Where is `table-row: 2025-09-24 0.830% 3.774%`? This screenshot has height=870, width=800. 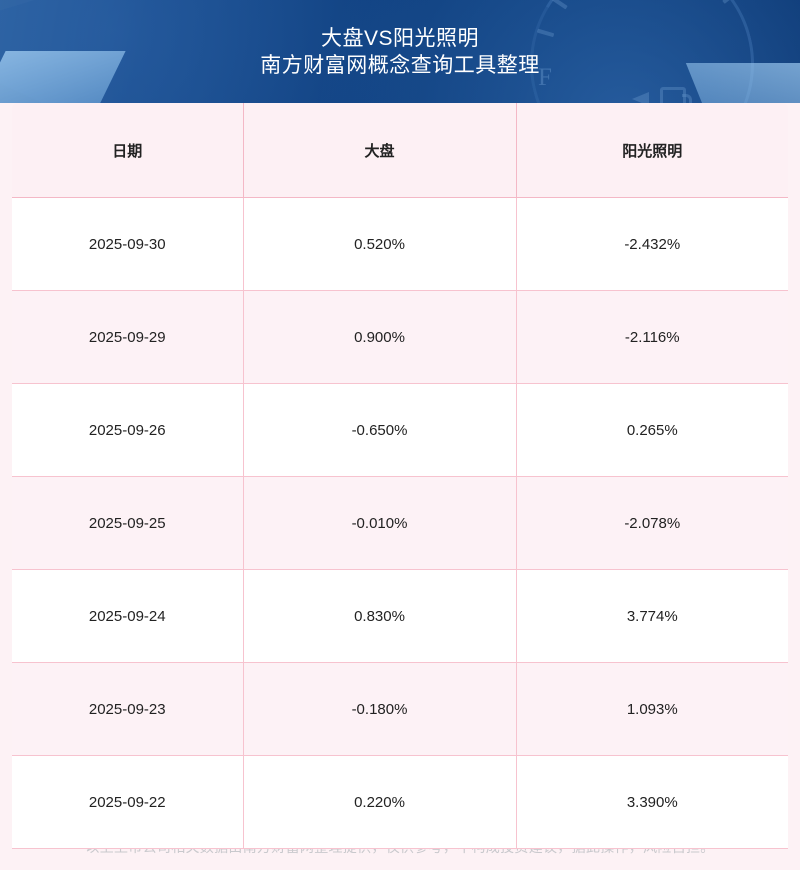 table-row: 2025-09-24 0.830% 3.774% is located at coordinates (400, 616).